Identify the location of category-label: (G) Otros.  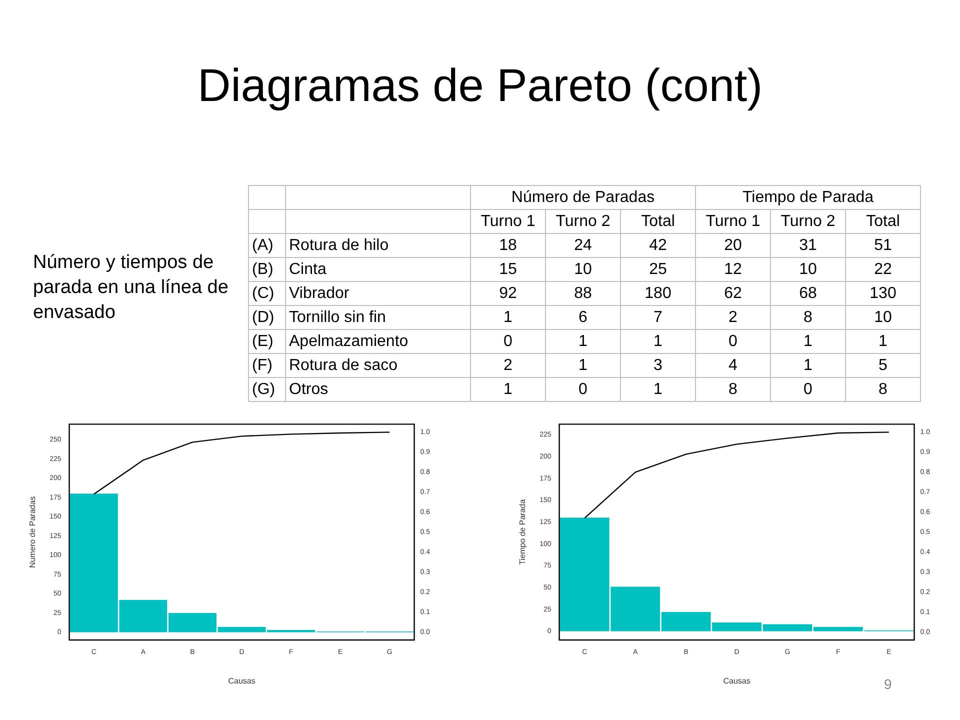
(290, 390).